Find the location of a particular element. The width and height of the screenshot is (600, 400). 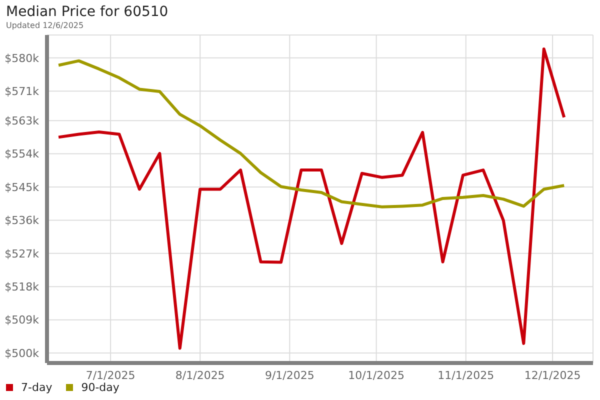

x-tick-label: 9/1/2025 is located at coordinates (289, 375).